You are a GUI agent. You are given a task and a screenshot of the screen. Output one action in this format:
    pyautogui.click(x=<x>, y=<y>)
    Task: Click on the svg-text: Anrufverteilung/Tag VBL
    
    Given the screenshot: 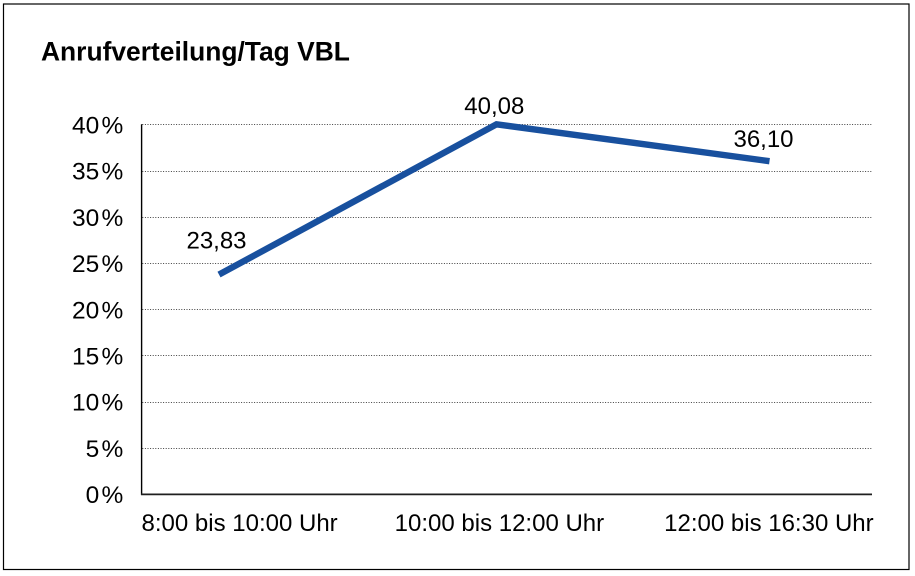 What is the action you would take?
    pyautogui.click(x=195, y=51)
    